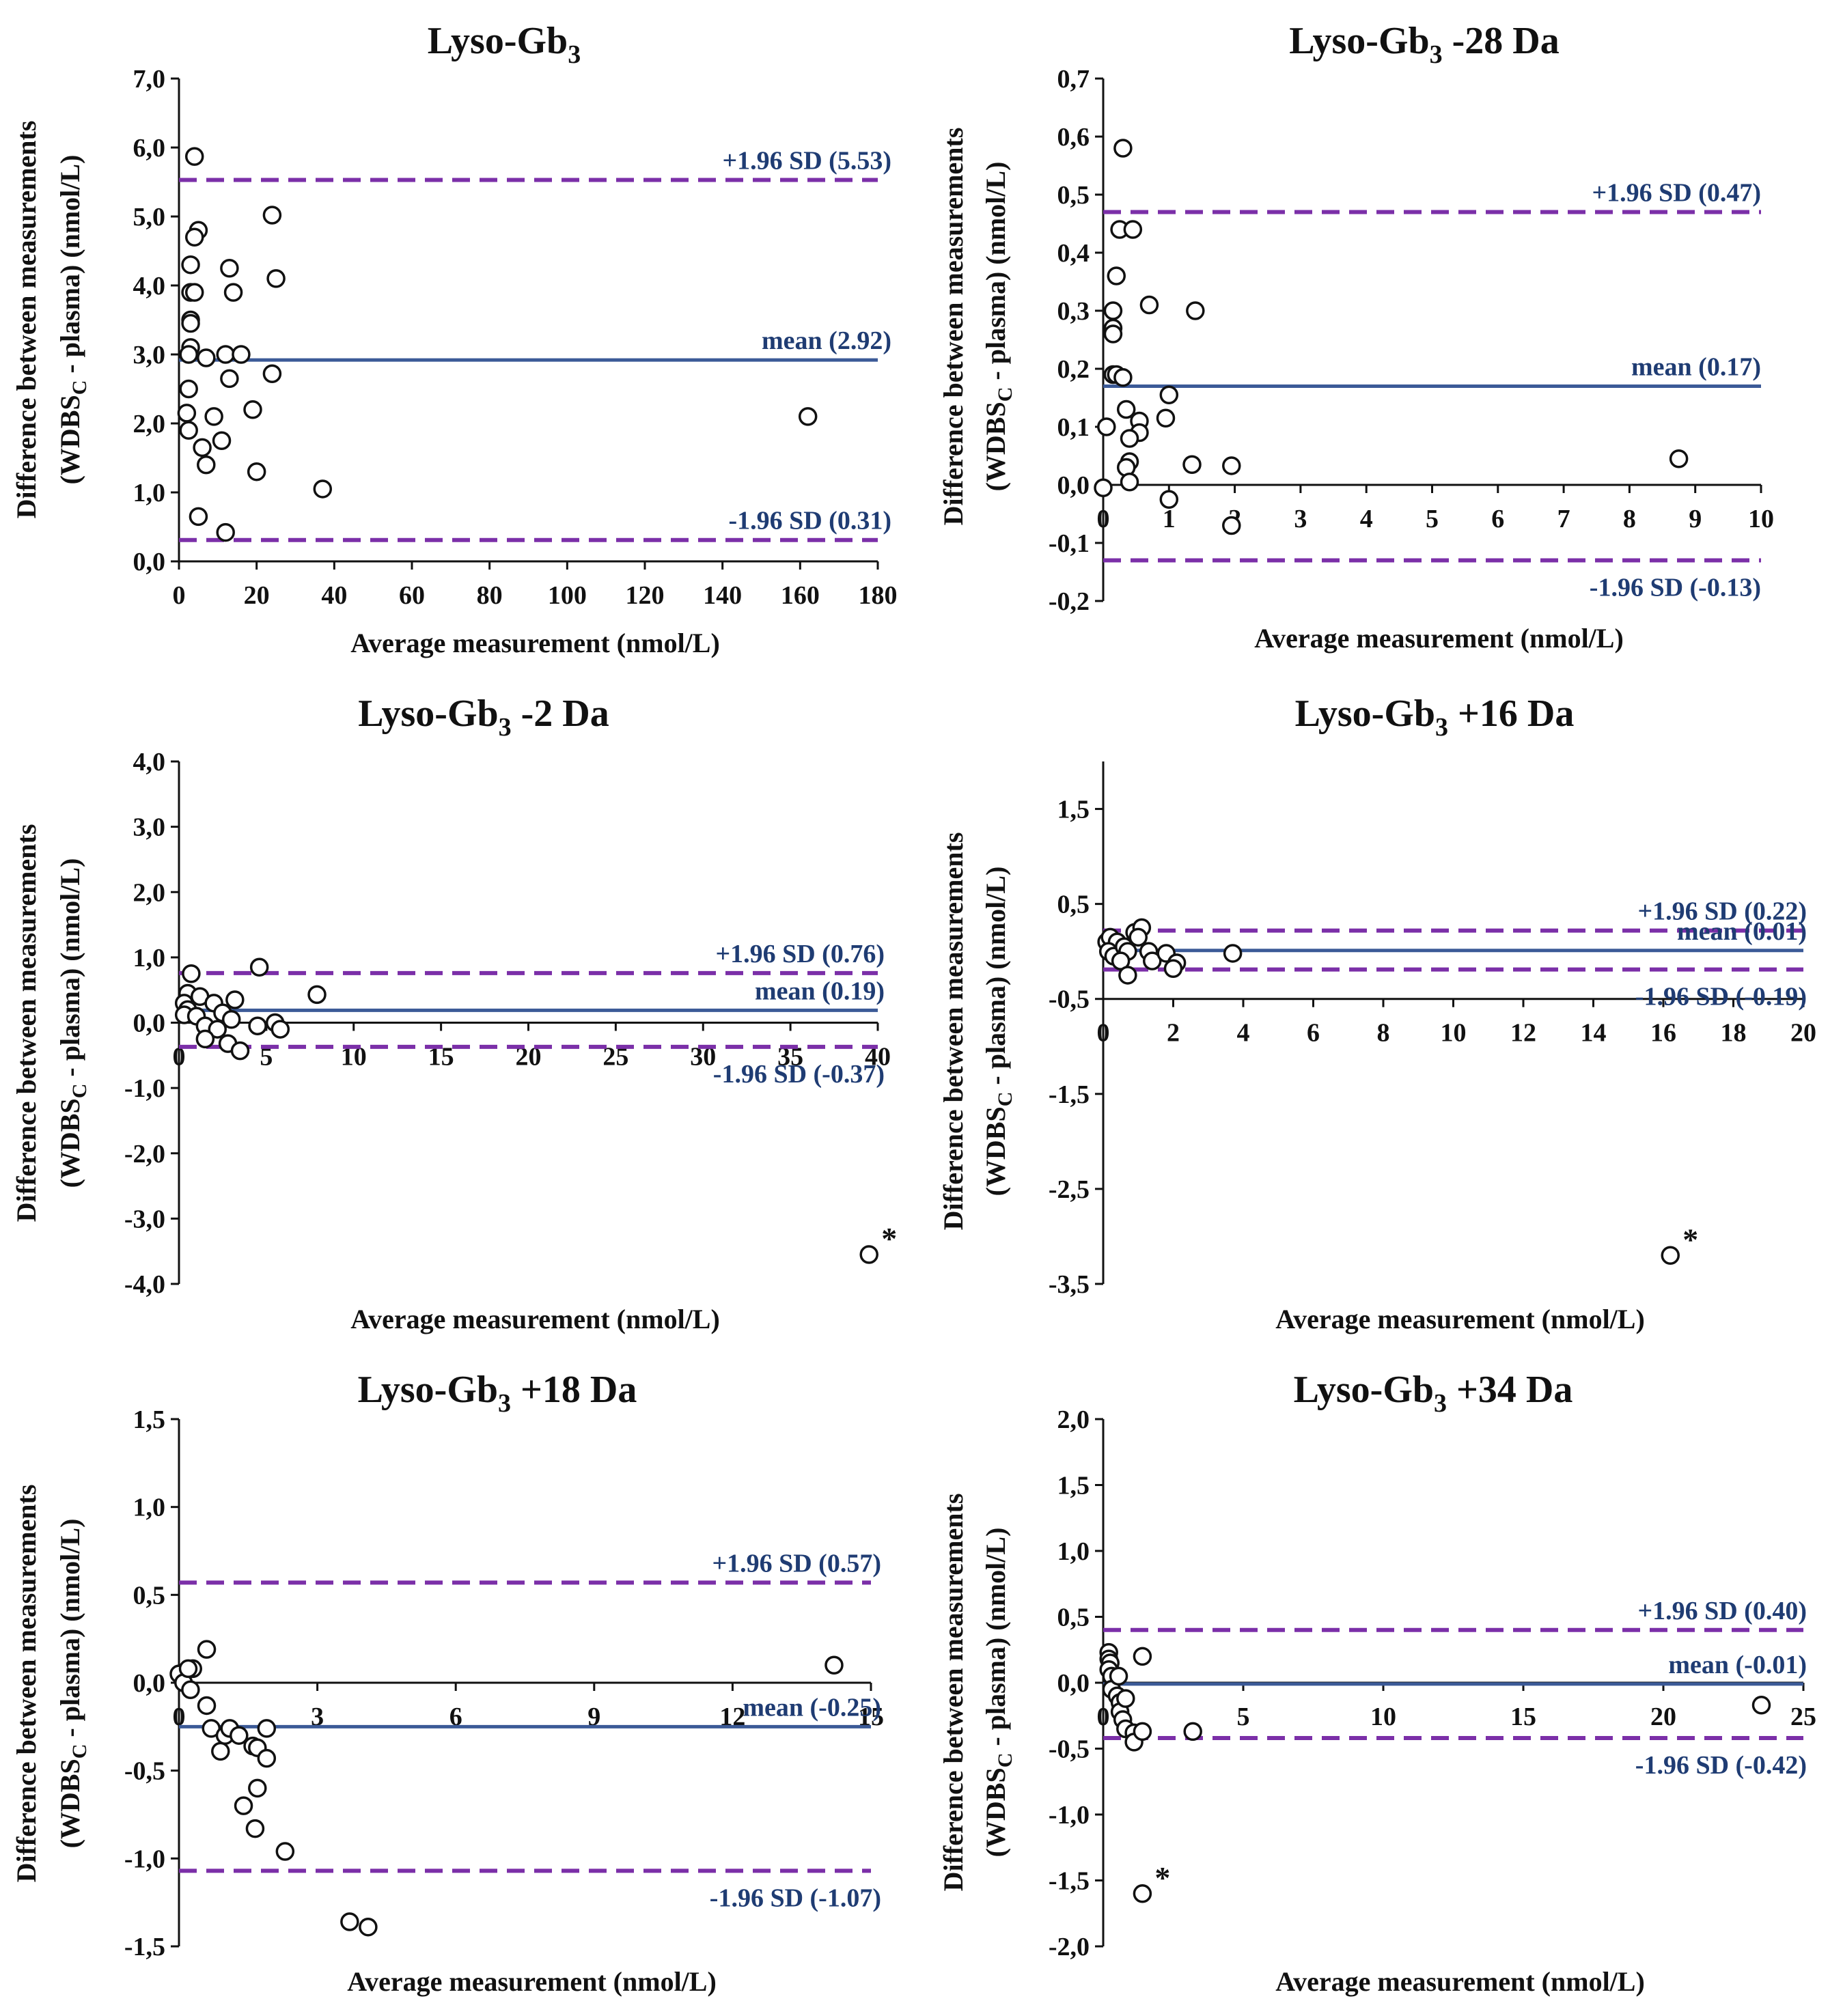 This screenshot has width=1843, height=2016. What do you see at coordinates (1721, 997) in the screenshot?
I see `lower-limit-label: -1.96 SD (-0.19)` at bounding box center [1721, 997].